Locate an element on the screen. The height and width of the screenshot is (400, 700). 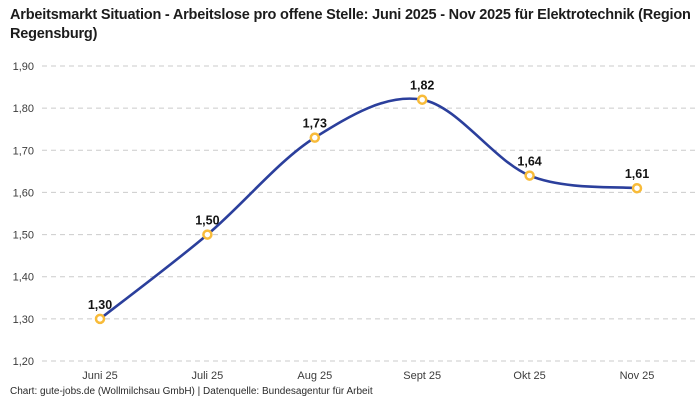
y-axis-tick-label: 1,50 is located at coordinates (23, 236).